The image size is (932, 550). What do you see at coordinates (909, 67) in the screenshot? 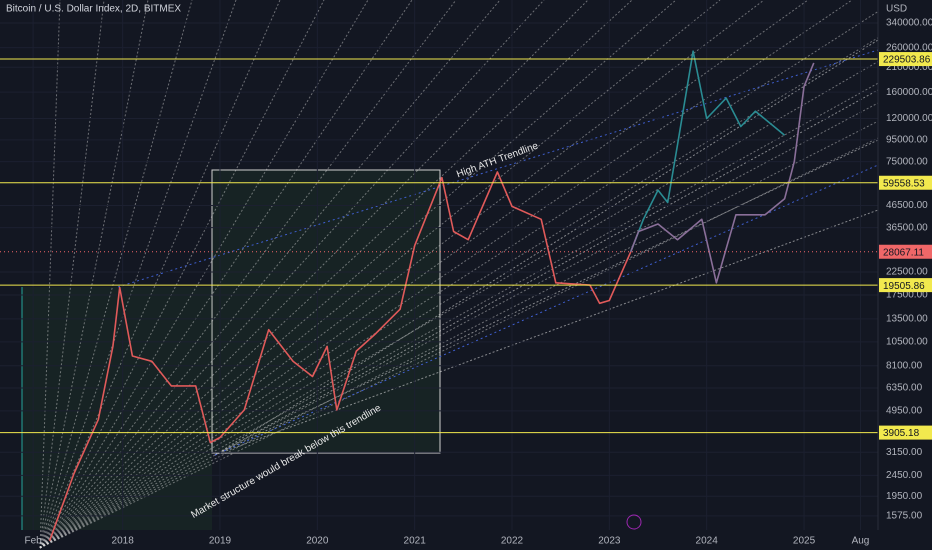
I see `y-tick-label: 210000.00` at bounding box center [909, 67].